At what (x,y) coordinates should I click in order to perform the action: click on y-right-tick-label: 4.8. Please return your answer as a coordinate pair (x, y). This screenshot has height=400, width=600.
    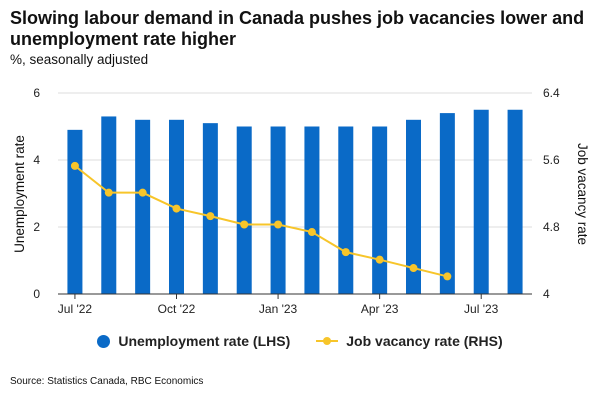
    Looking at the image, I should click on (551, 227).